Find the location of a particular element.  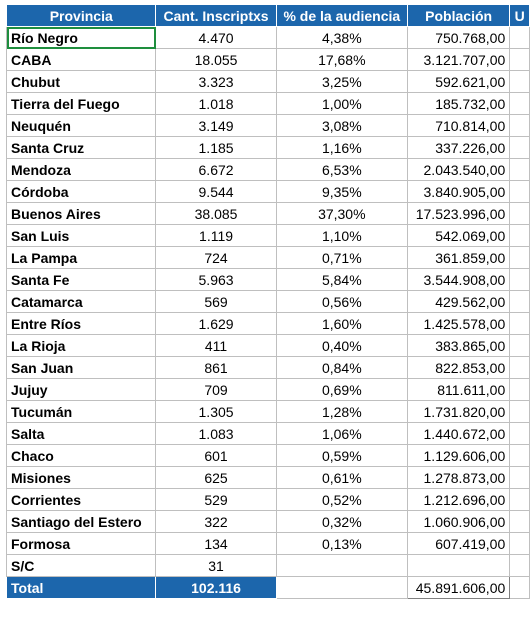

cell-pct: 0,61% is located at coordinates (342, 477).